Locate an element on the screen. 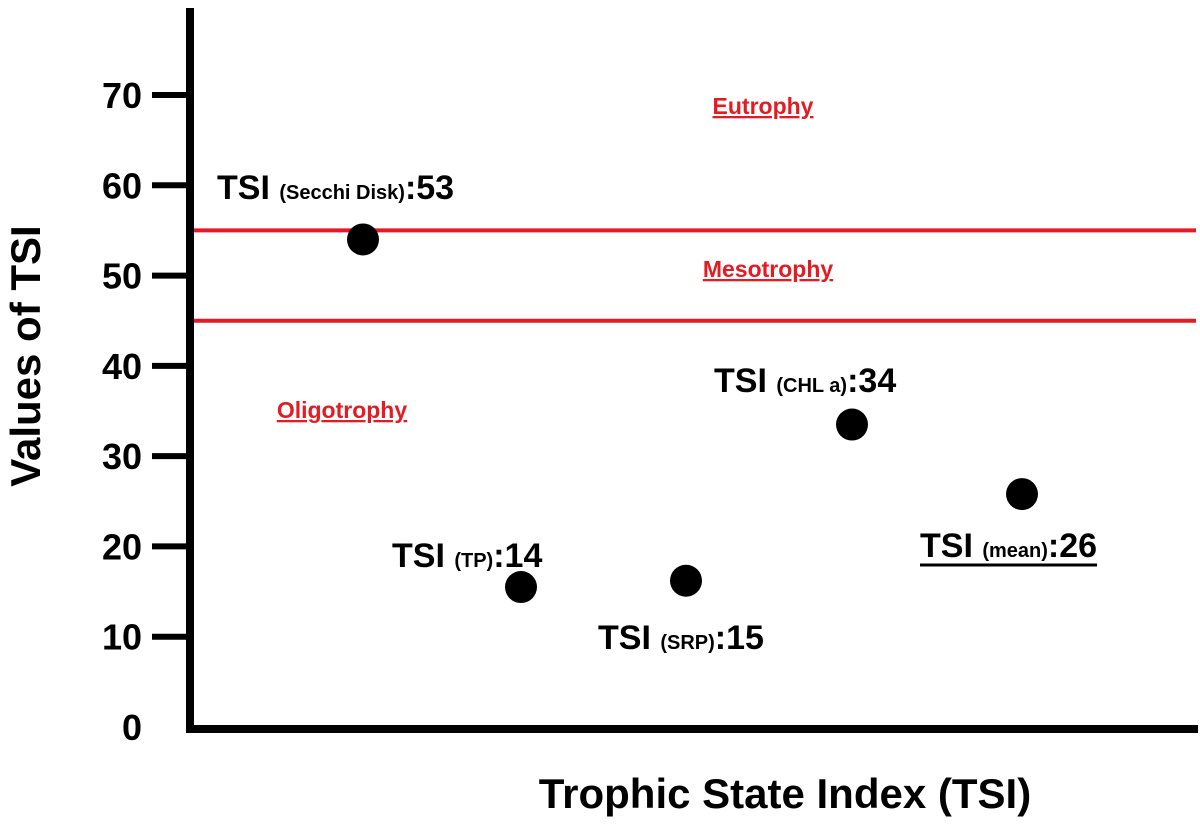  point-label-sub: (CHL a) is located at coordinates (811, 386).